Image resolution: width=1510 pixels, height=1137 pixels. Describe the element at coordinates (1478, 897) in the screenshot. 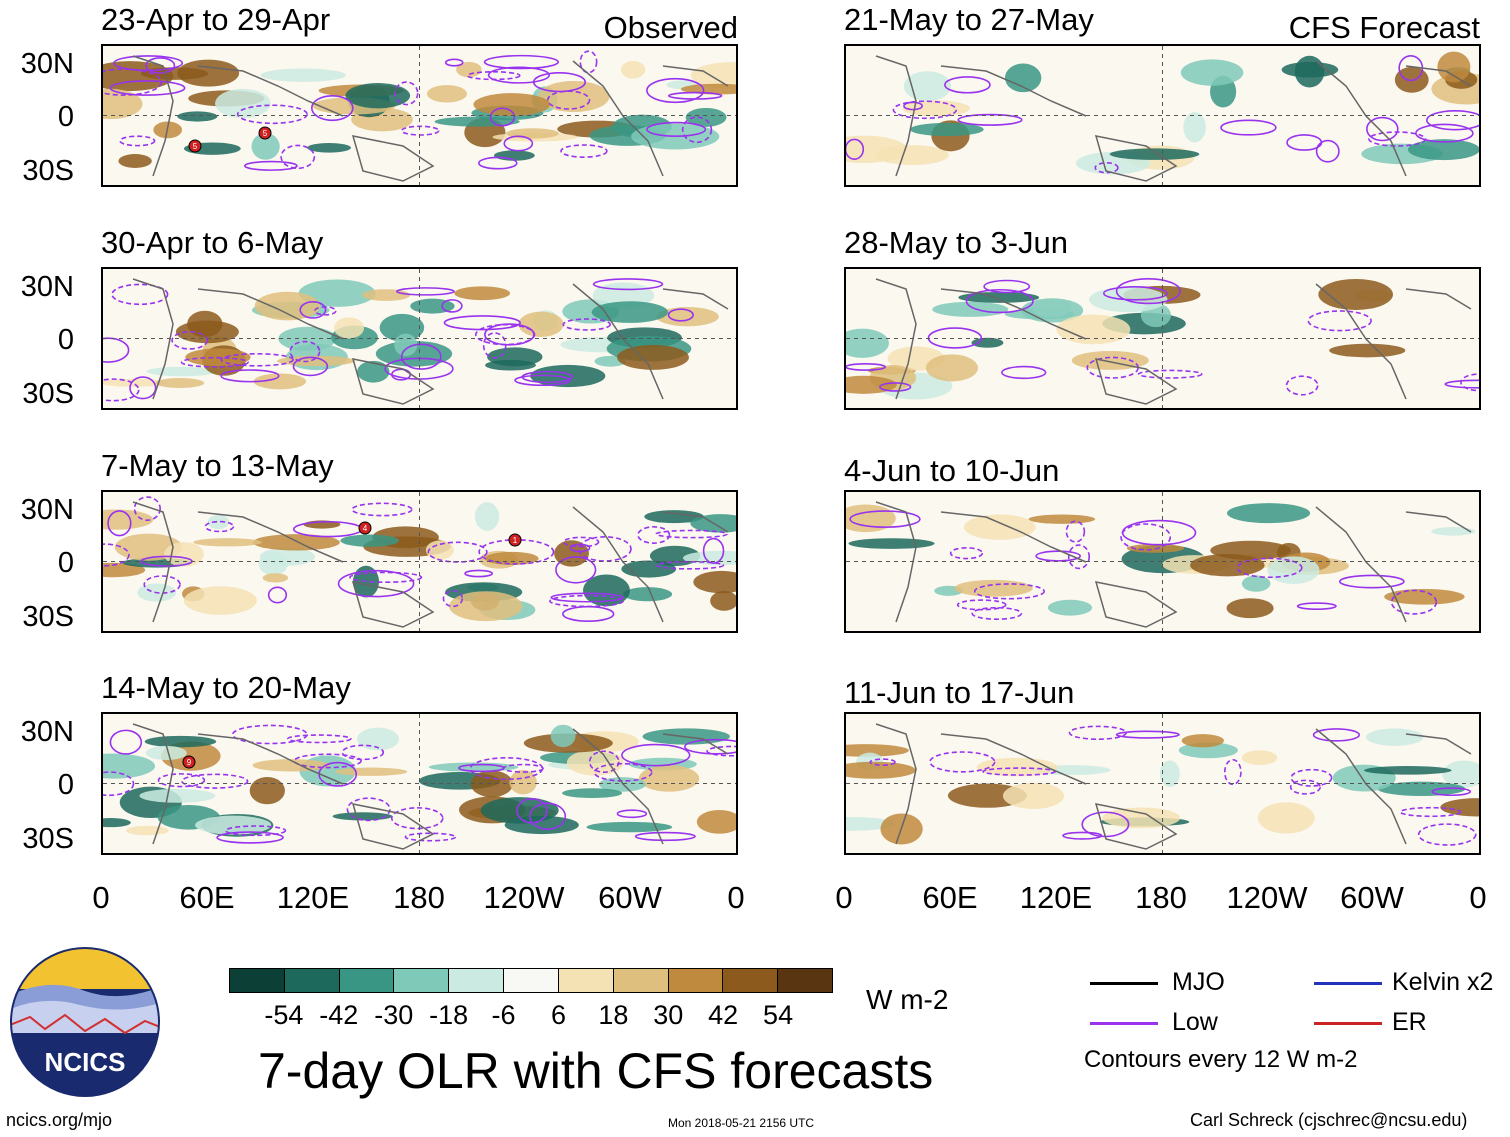

I see `lon-label-right-0-end: 0` at that location.